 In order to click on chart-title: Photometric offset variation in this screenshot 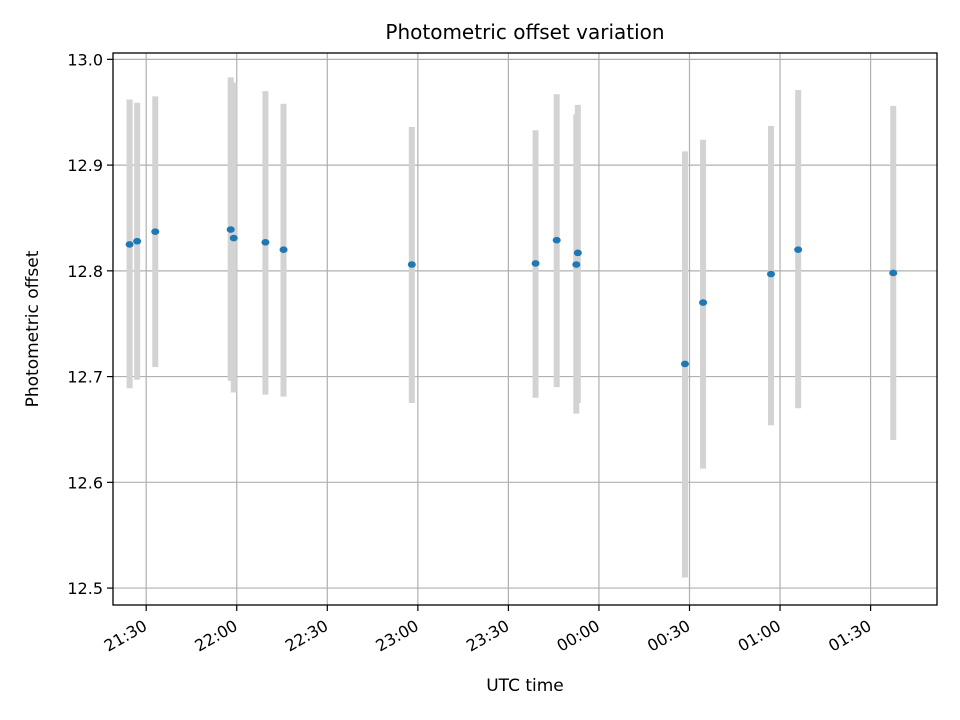, I will do `click(524, 32)`.